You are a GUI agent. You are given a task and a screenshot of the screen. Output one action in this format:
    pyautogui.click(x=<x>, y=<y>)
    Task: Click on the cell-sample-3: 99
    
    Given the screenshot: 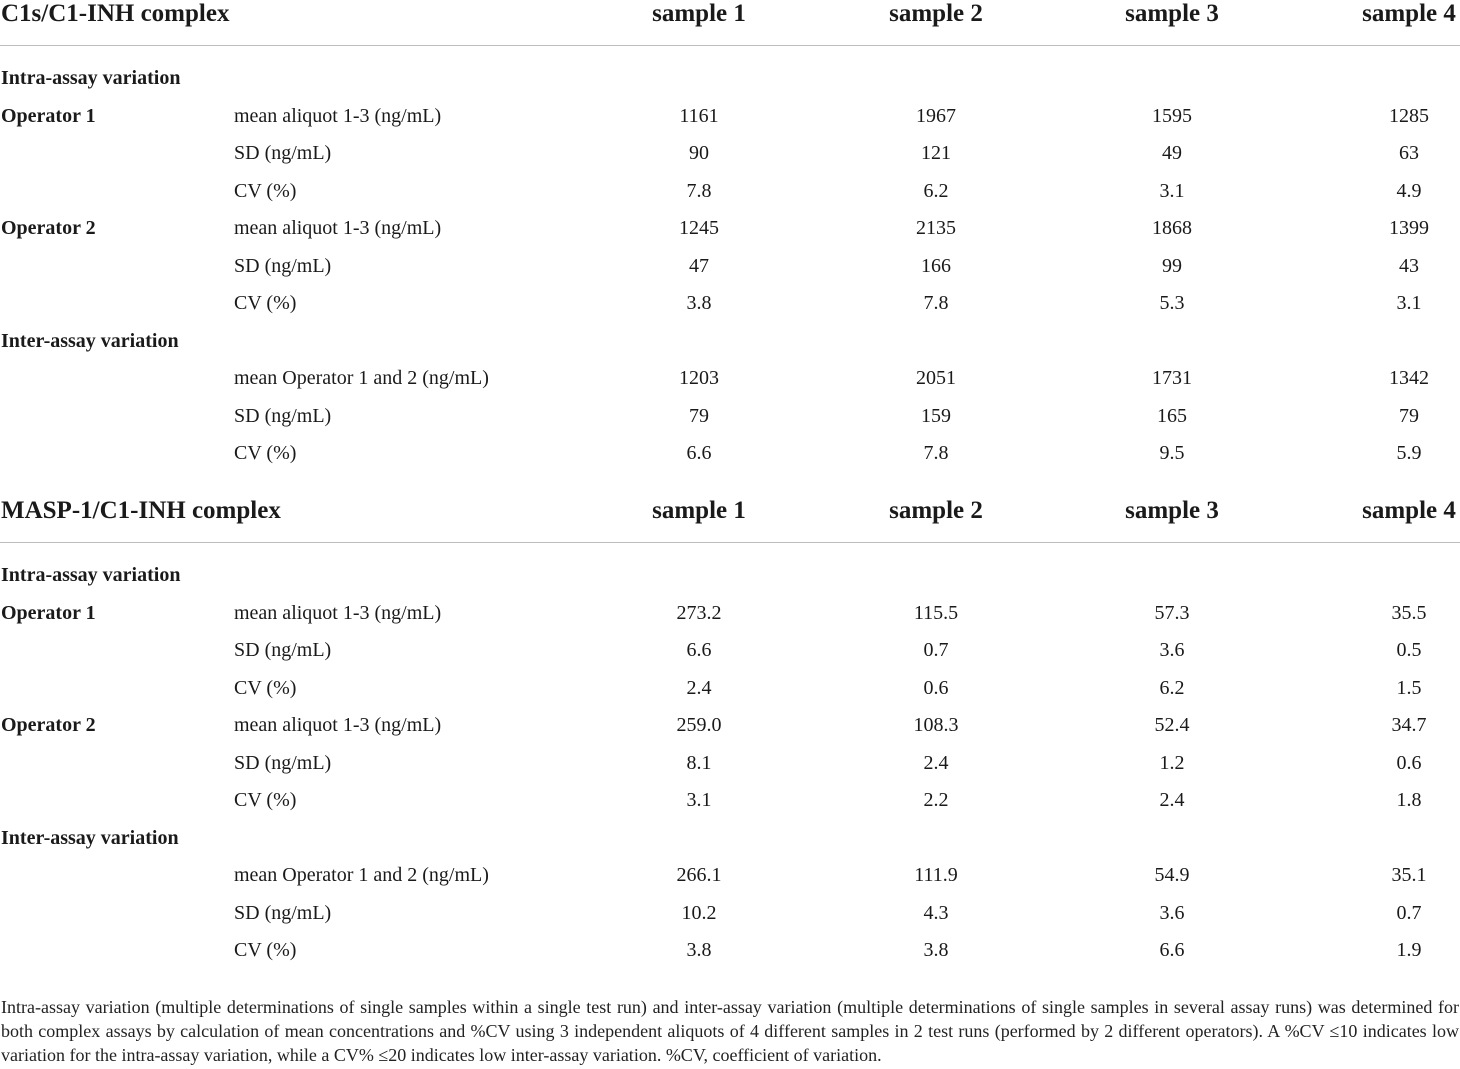 What is the action you would take?
    pyautogui.click(x=1172, y=265)
    